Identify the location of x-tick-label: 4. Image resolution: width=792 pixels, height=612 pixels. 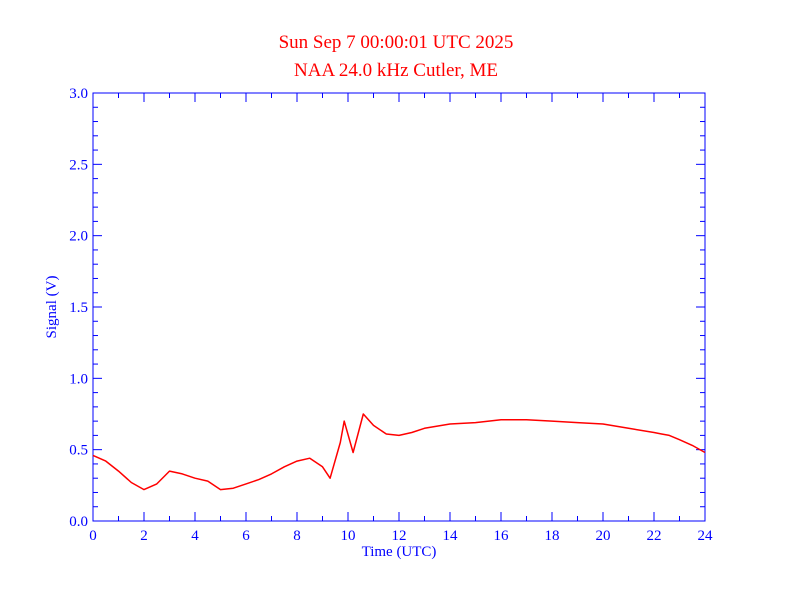
(195, 536).